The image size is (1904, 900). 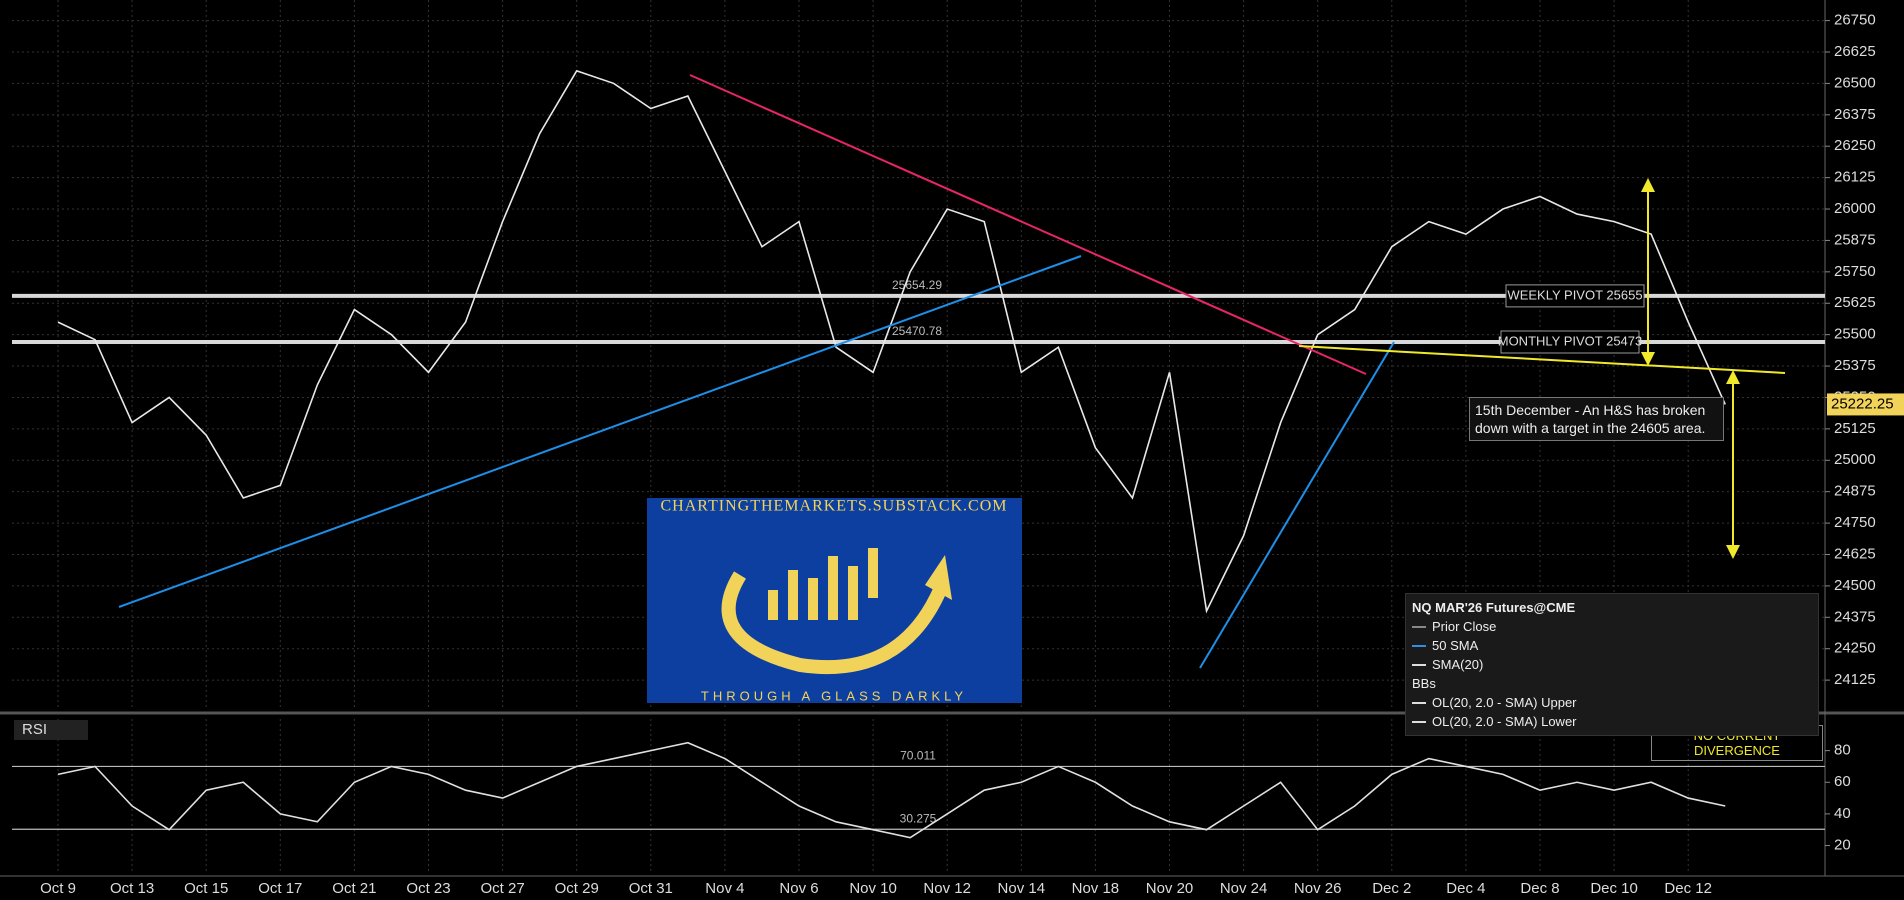 I want to click on level-value: 25654.29, so click(x=917, y=285).